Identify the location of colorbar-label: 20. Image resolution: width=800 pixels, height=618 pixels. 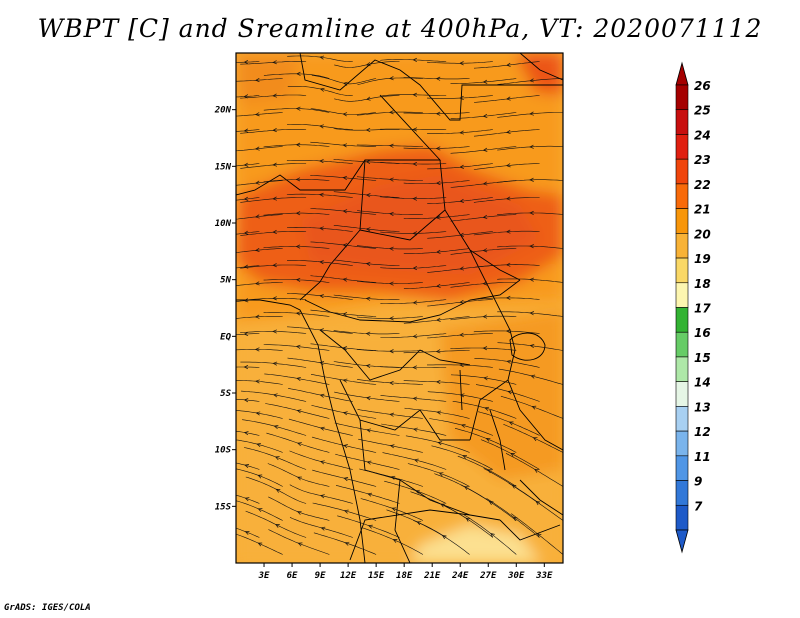
(702, 234).